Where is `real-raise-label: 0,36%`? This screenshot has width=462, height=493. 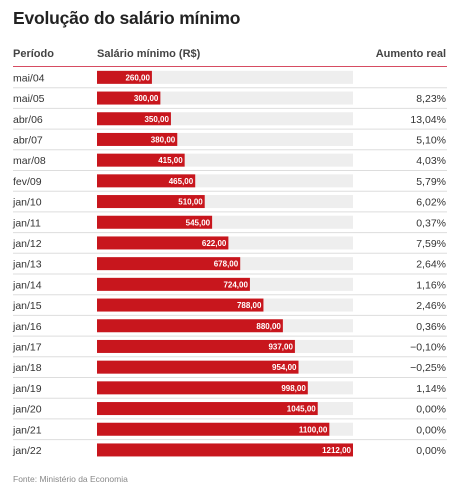 real-raise-label: 0,36% is located at coordinates (431, 327).